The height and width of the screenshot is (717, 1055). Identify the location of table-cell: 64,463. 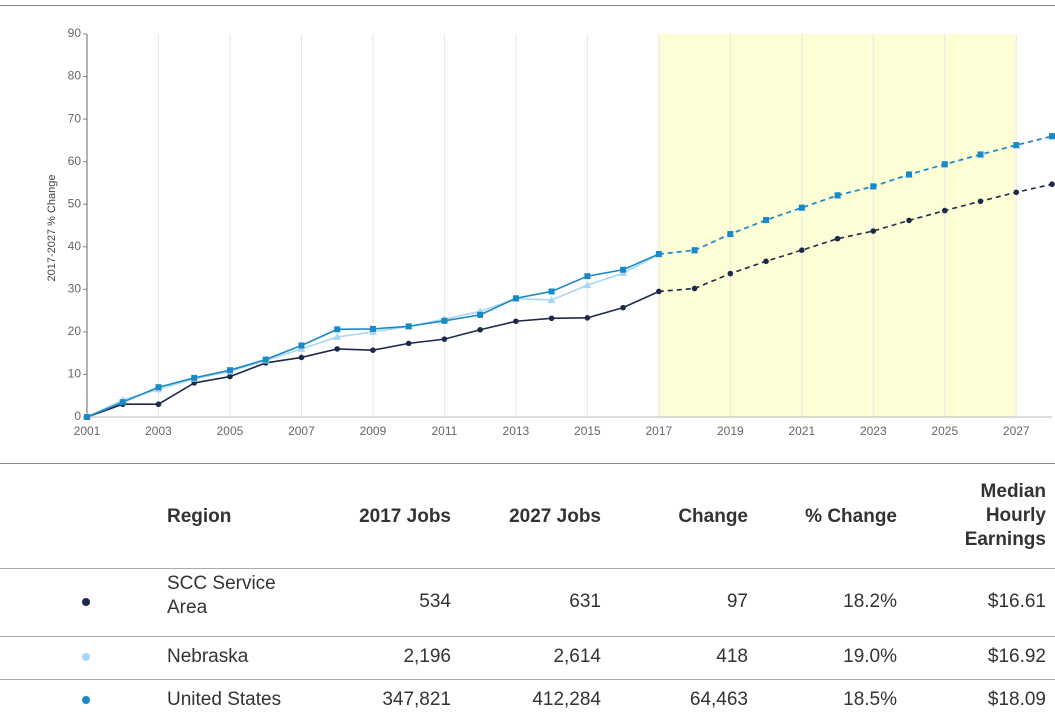
(718, 699).